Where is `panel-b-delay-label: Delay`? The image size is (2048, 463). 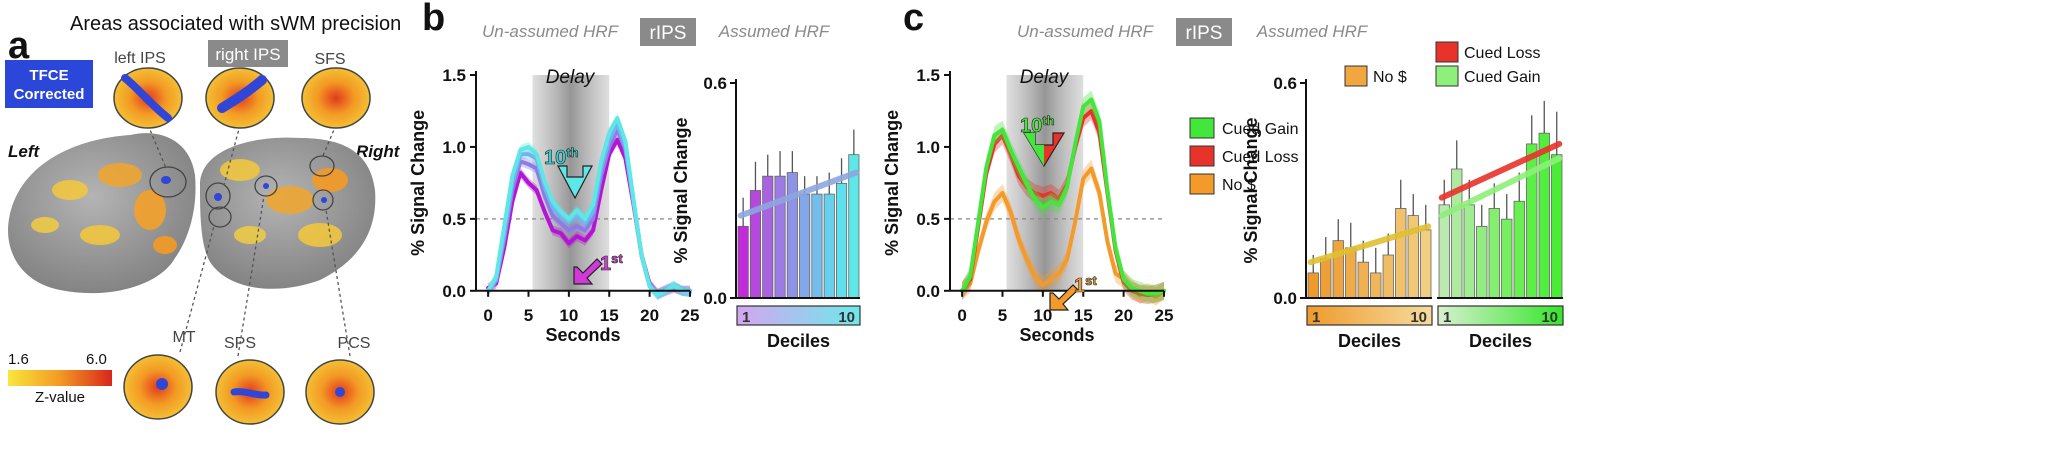
panel-b-delay-label: Delay is located at coordinates (571, 77).